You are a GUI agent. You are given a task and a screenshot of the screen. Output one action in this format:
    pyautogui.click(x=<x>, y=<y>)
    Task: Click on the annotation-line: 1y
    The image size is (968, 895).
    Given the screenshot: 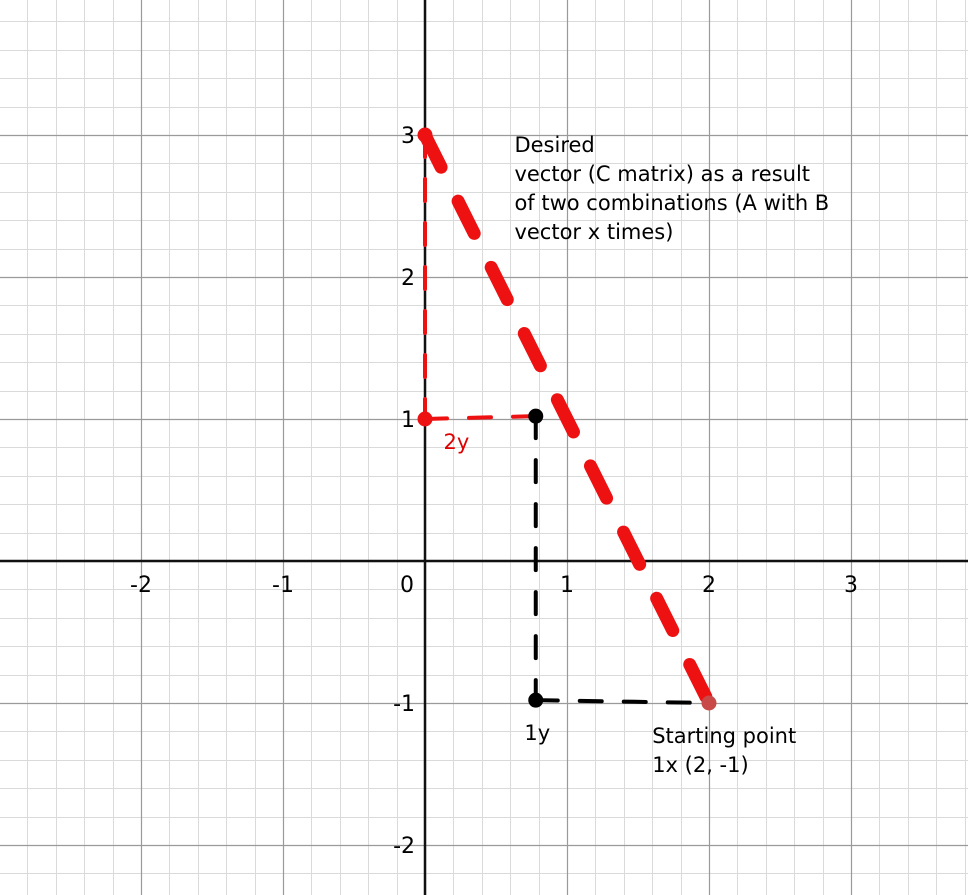 What is the action you would take?
    pyautogui.click(x=537, y=733)
    